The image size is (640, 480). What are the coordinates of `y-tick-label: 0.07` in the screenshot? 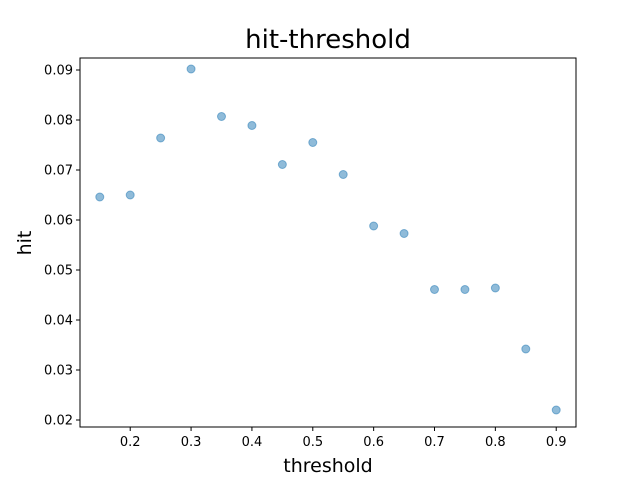 It's located at (58, 171).